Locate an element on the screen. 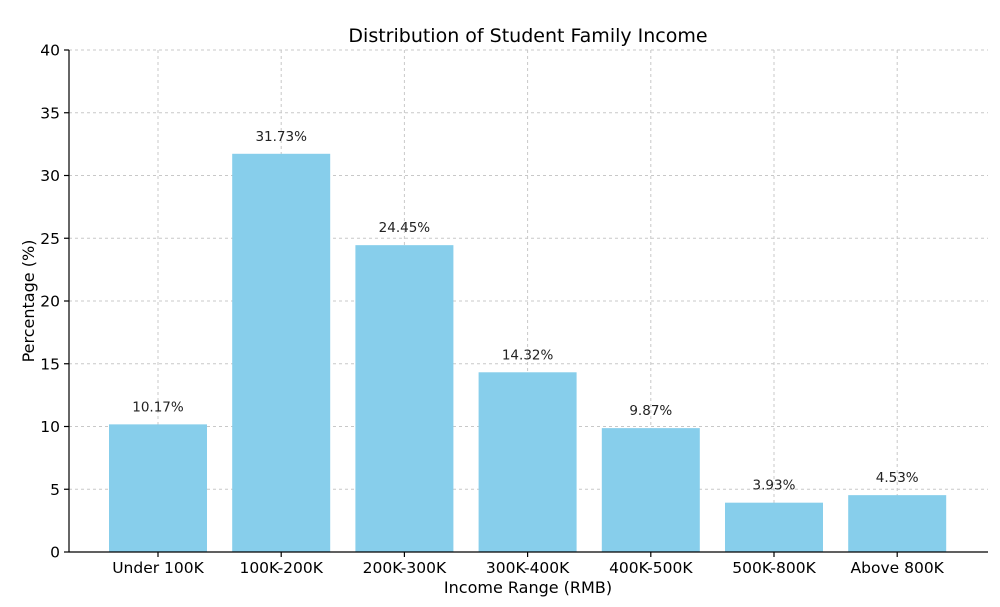 This screenshot has height=607, width=1000. data-label: 3.93% is located at coordinates (774, 486).